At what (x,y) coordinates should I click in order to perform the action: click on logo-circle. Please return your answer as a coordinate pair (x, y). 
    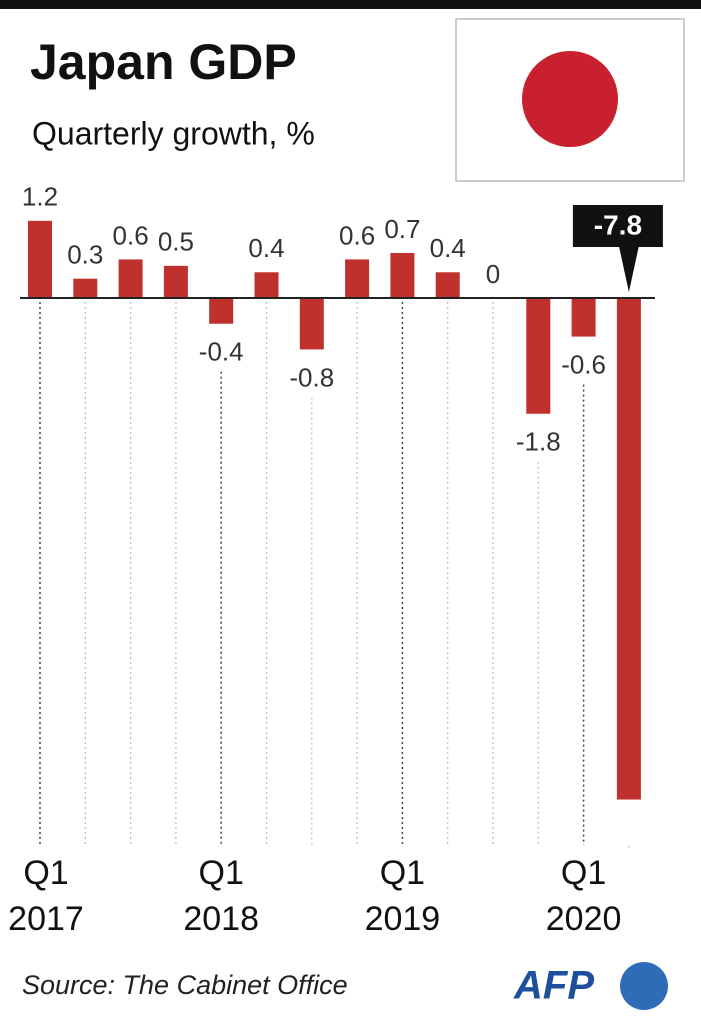
    Looking at the image, I should click on (644, 986).